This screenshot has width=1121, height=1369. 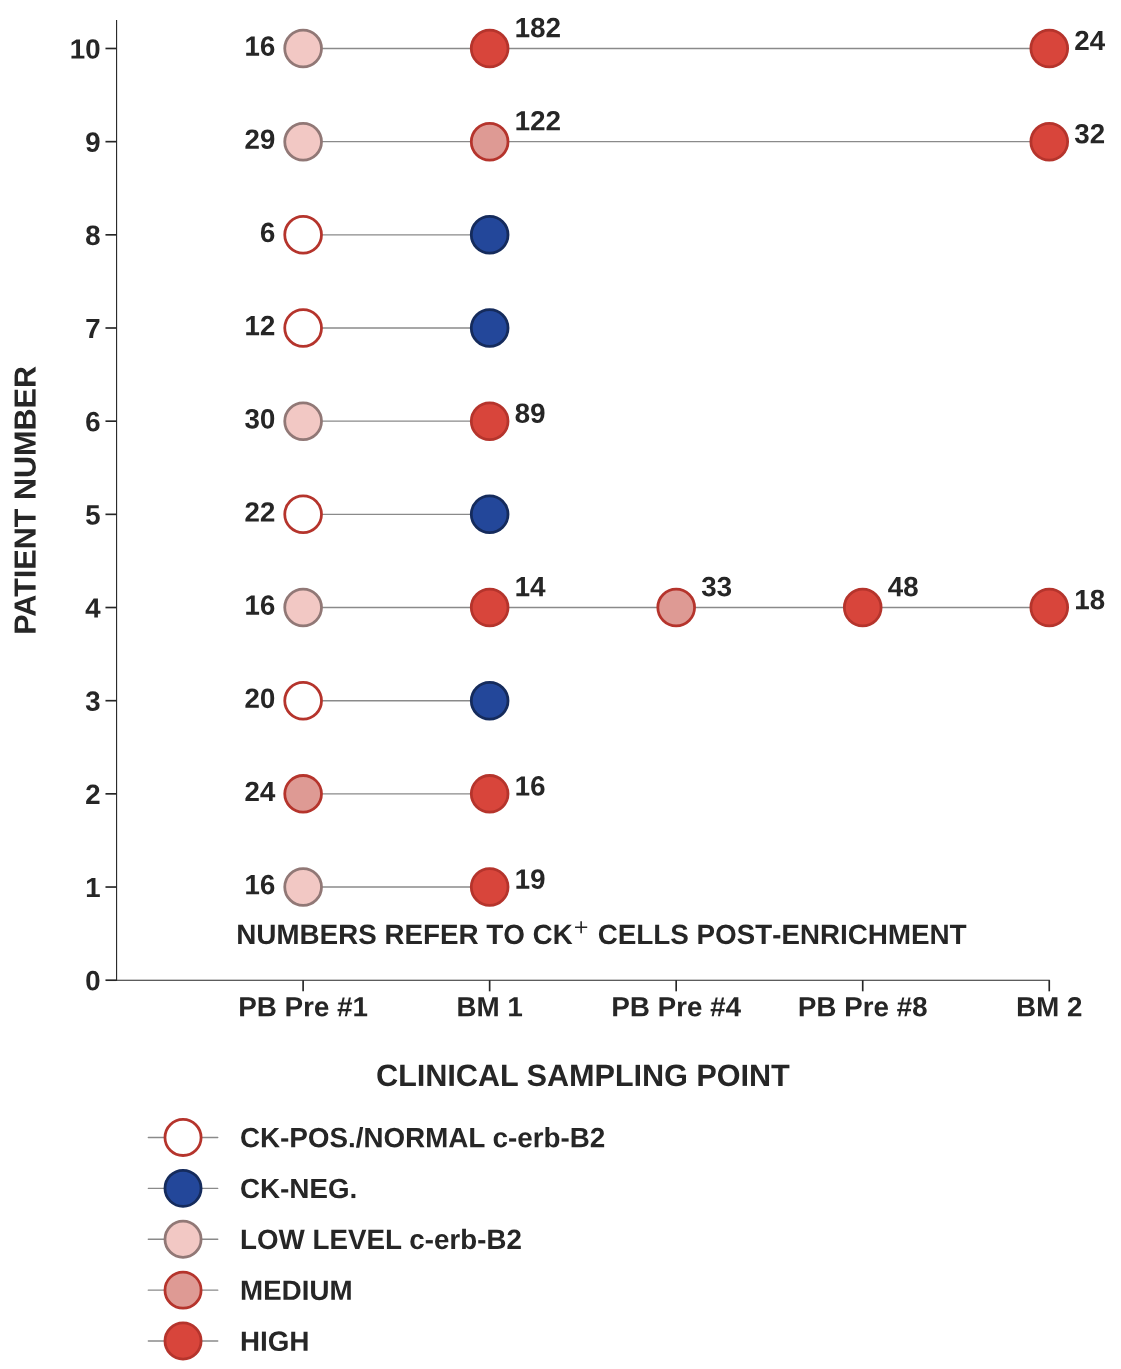 I want to click on annotation: 48, so click(x=903, y=586).